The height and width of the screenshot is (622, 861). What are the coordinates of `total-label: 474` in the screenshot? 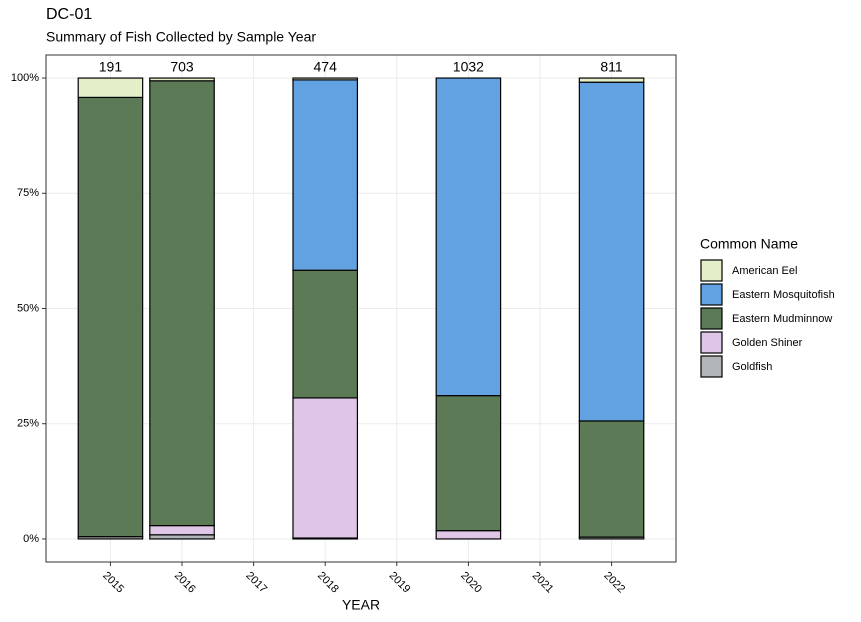 It's located at (326, 67).